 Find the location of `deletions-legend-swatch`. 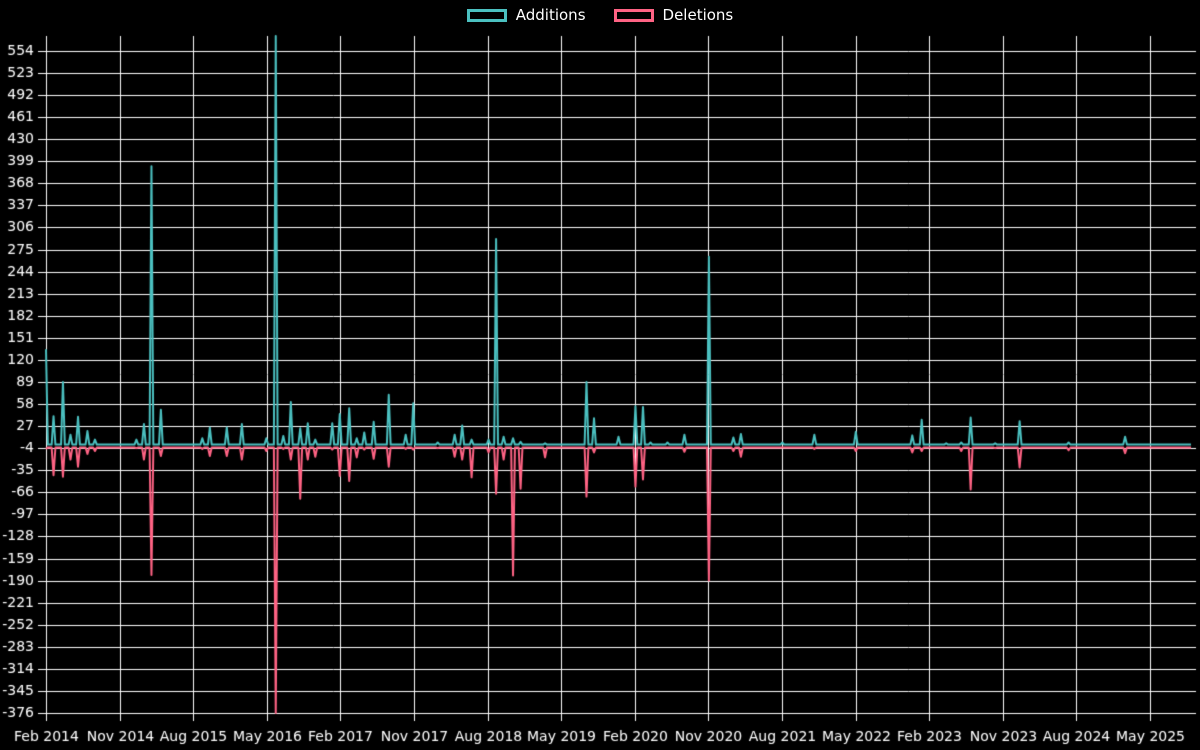

deletions-legend-swatch is located at coordinates (633, 15).